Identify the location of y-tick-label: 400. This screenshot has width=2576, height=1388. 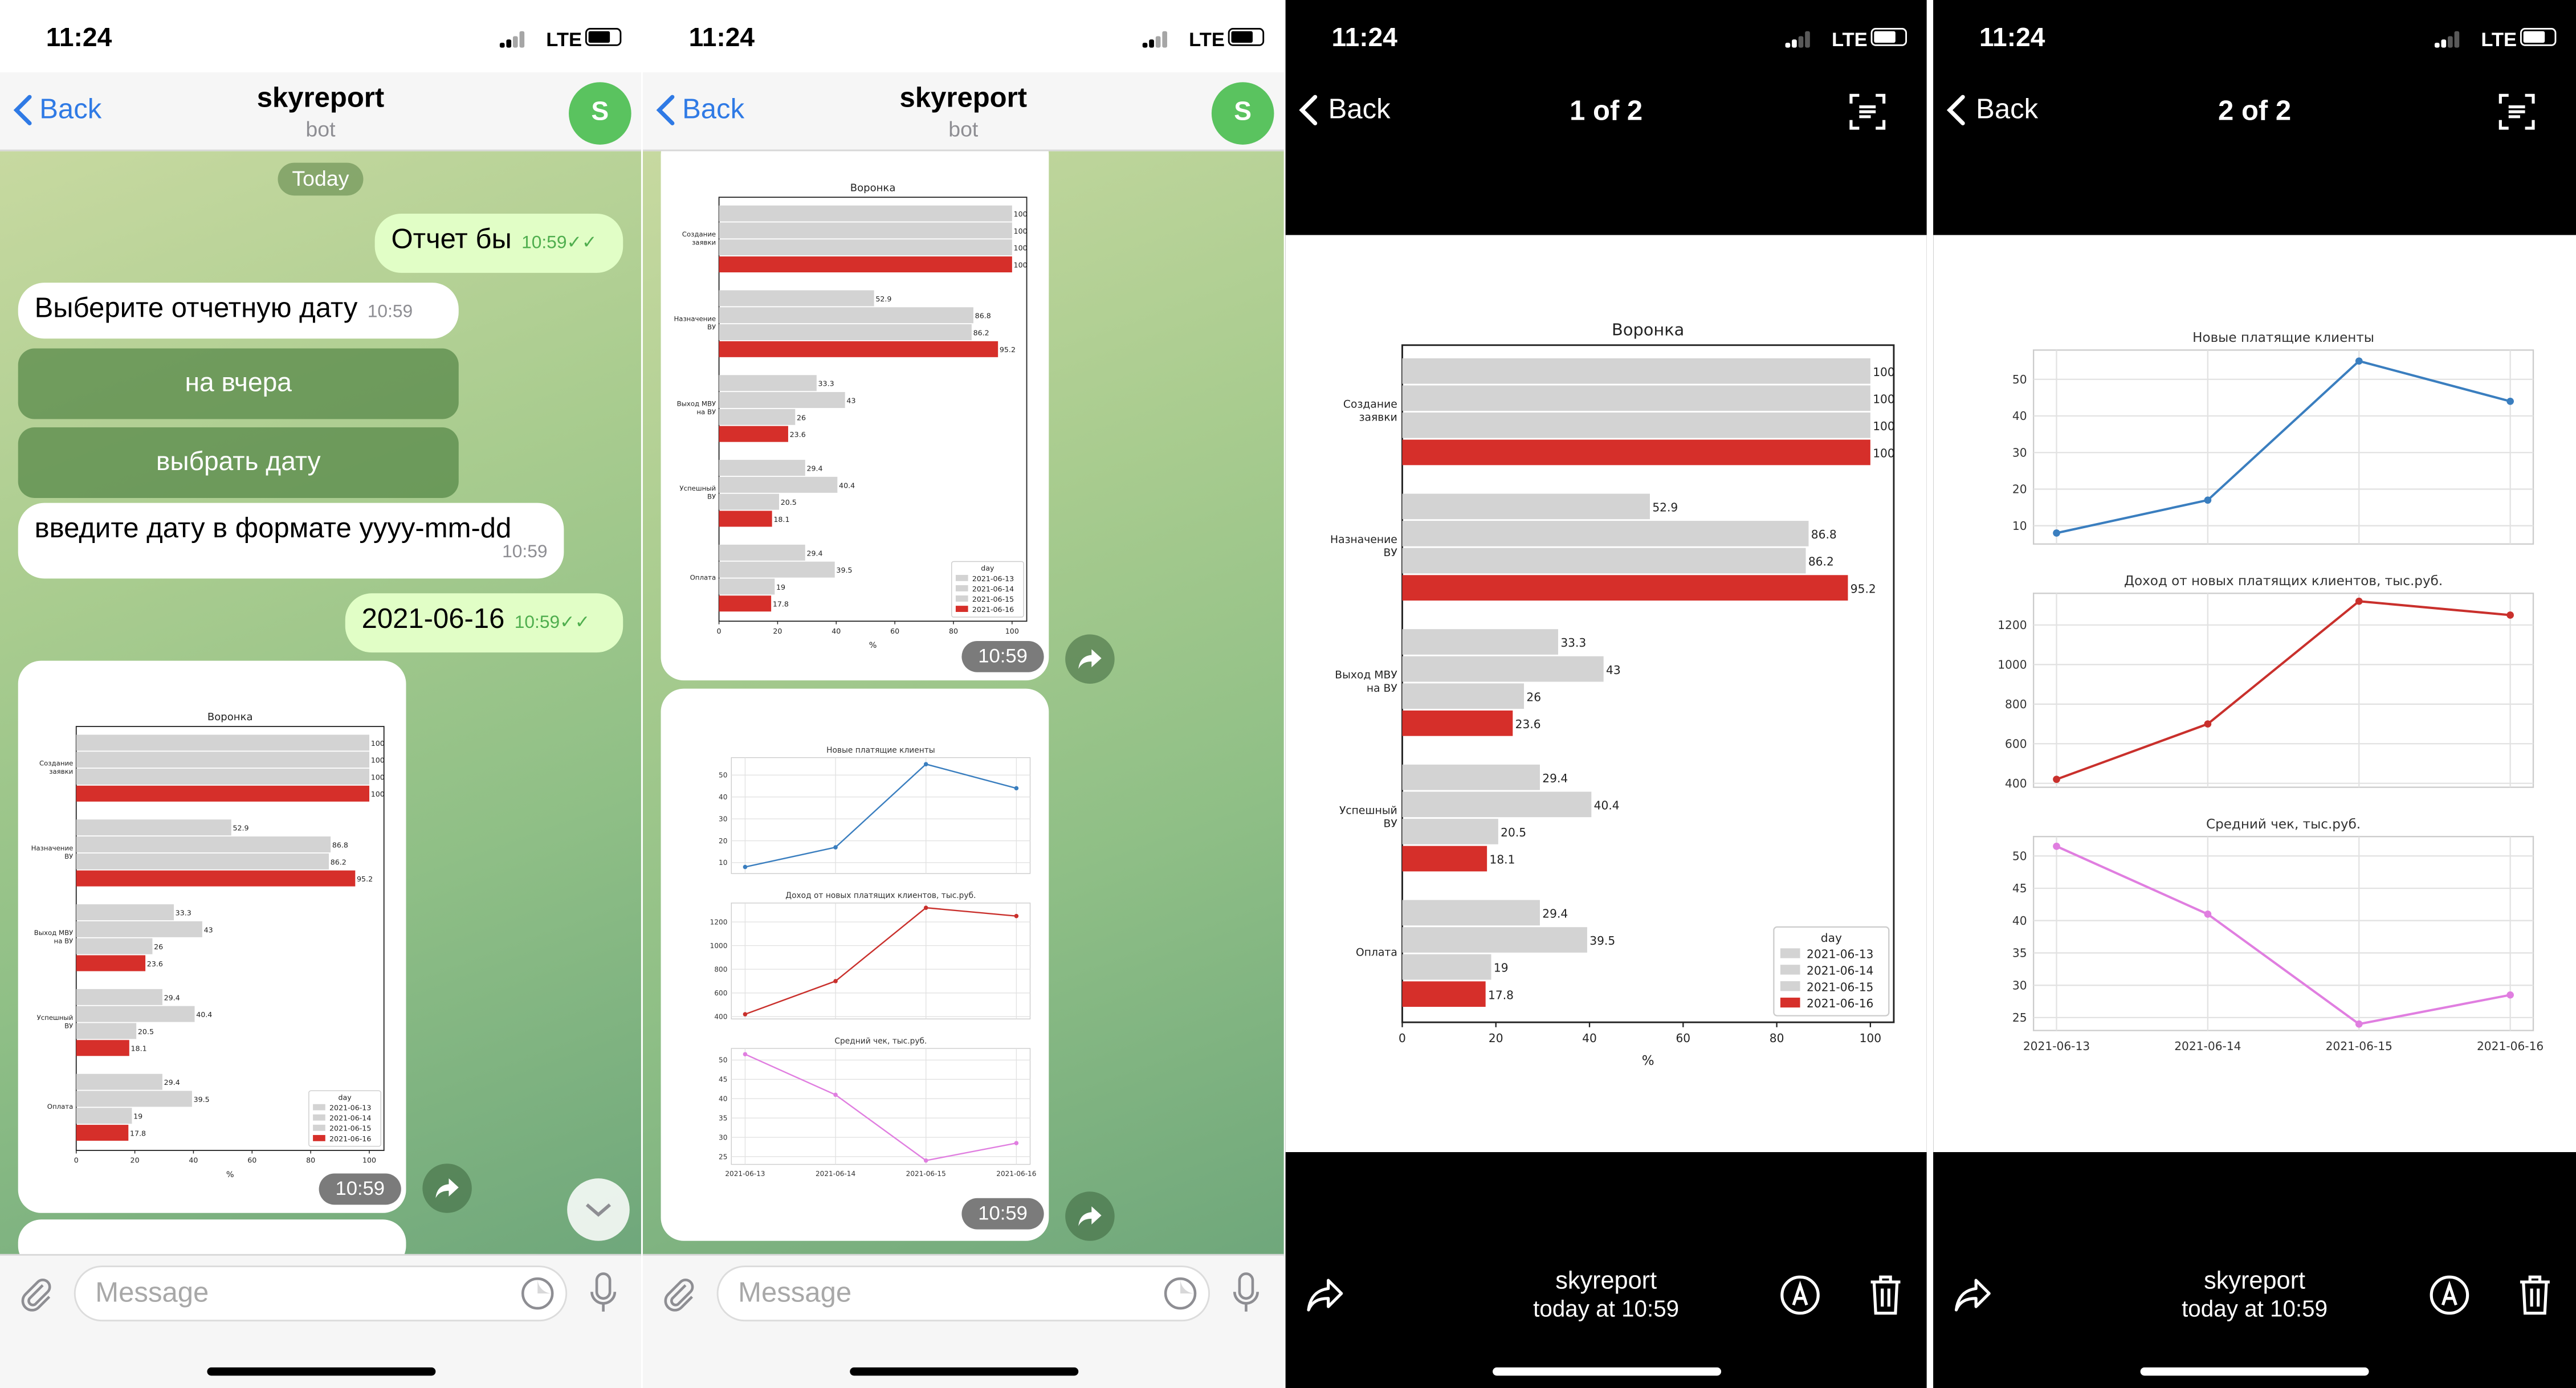
(2016, 783).